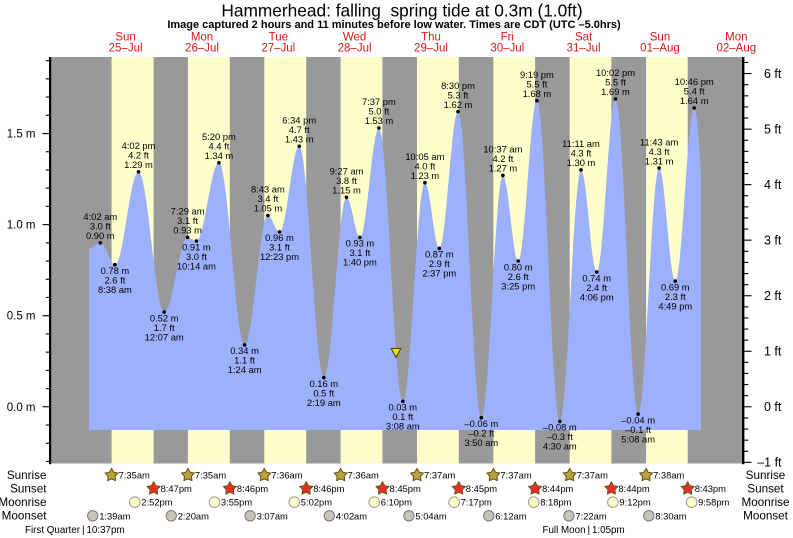  Describe the element at coordinates (481, 423) in the screenshot. I see `svg-text: –0.06 m` at that location.